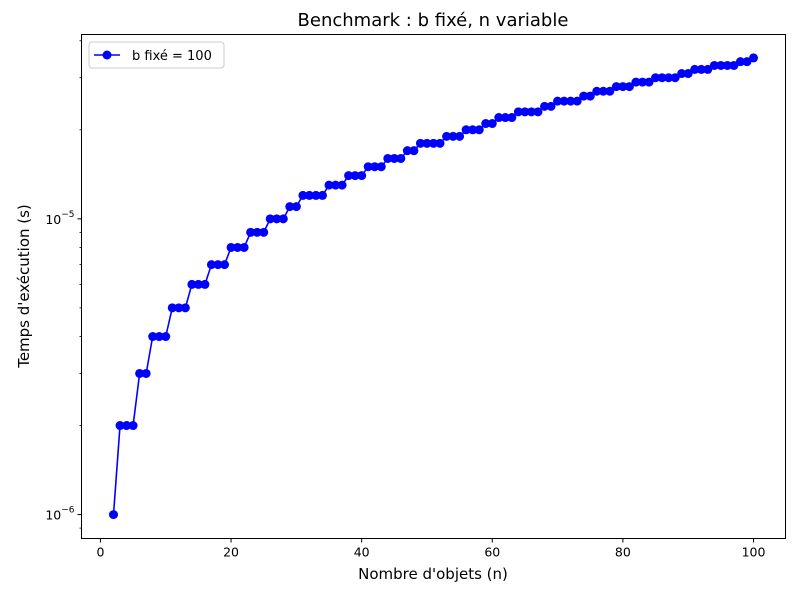  Describe the element at coordinates (754, 552) in the screenshot. I see `x-tick-label: 100` at that location.